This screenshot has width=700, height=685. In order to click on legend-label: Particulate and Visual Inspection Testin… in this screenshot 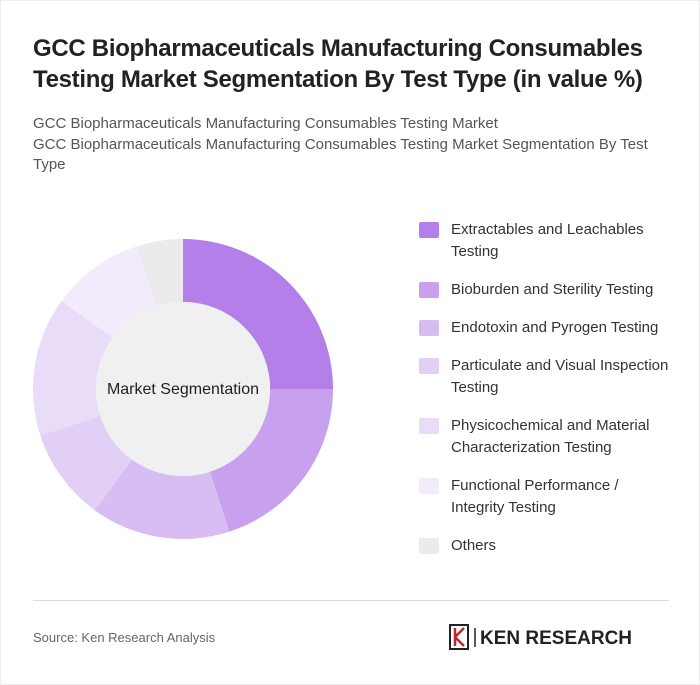, I will do `click(560, 376)`.